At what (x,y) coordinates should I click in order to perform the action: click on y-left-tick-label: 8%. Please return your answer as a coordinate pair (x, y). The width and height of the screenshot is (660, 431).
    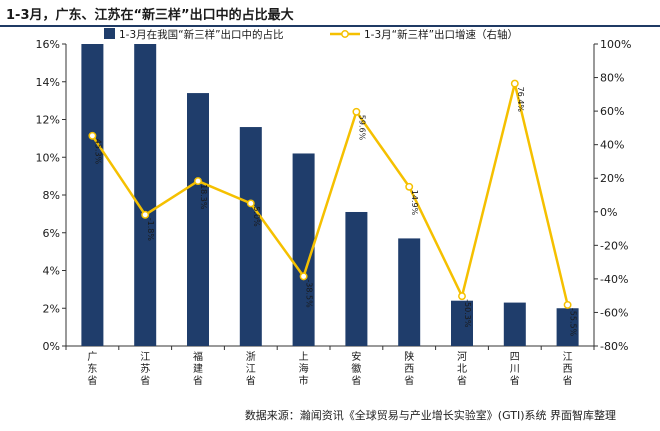
    Looking at the image, I should click on (51, 195).